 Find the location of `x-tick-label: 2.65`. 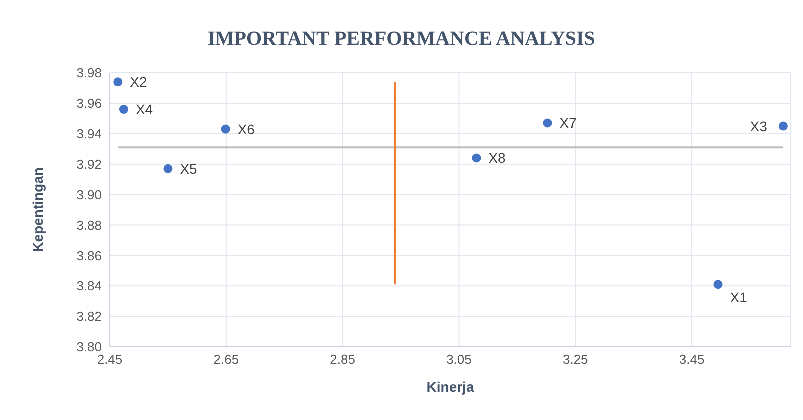

x-tick-label: 2.65 is located at coordinates (227, 360).